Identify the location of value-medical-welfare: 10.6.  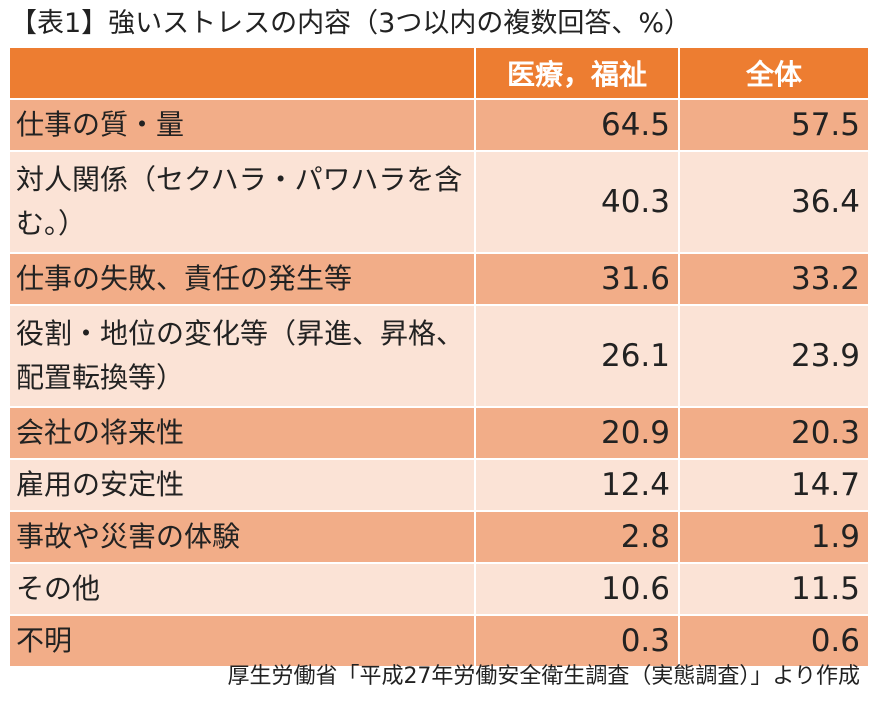
(577, 589).